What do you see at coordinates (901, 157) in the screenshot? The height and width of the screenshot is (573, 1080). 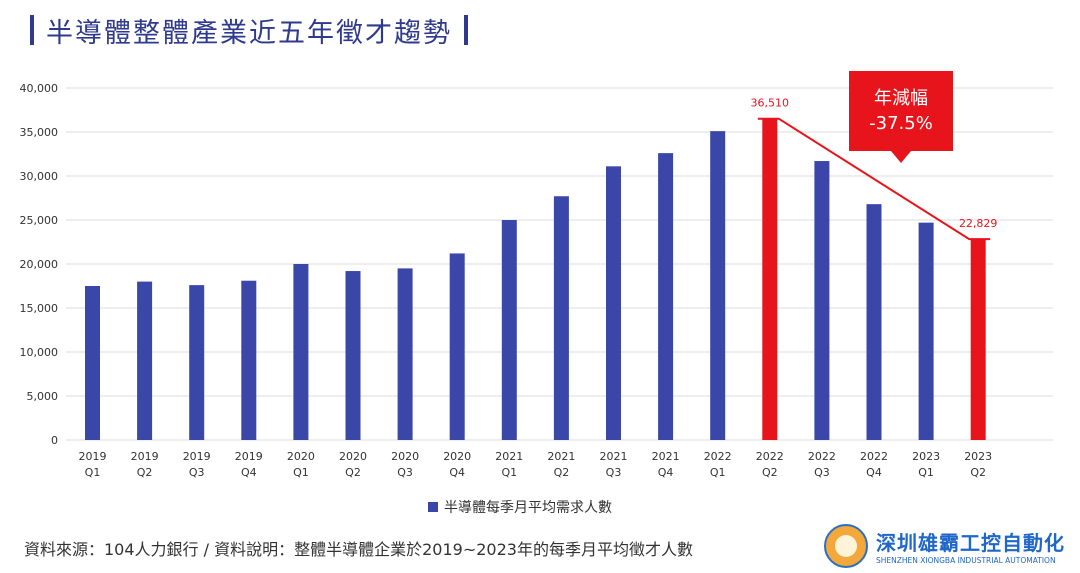 I see `callout-pointer` at bounding box center [901, 157].